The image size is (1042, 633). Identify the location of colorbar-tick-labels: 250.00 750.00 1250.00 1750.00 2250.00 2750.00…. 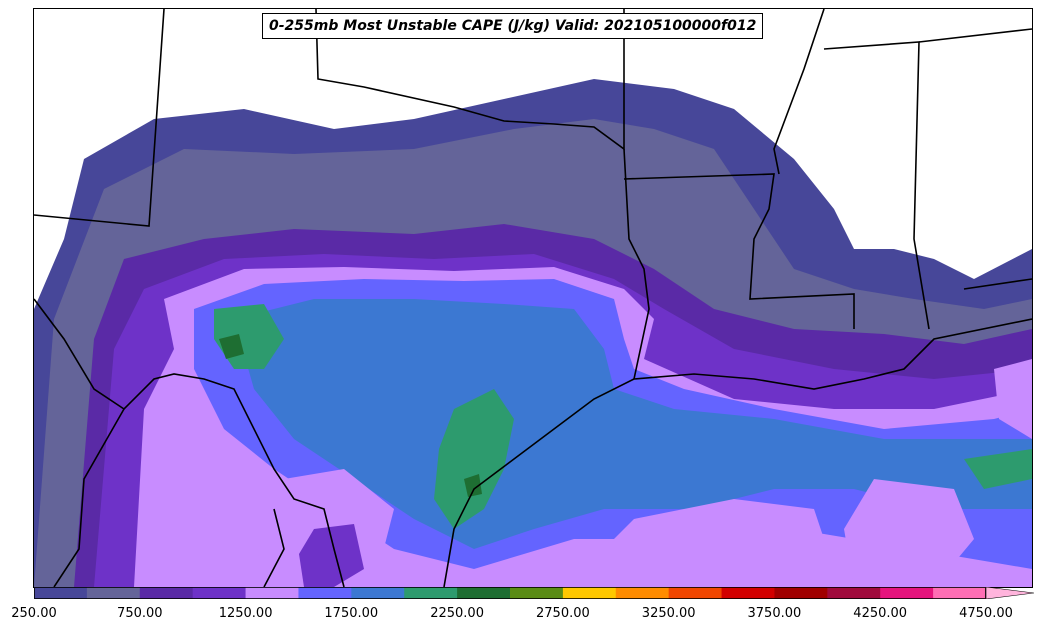
(521, 614).